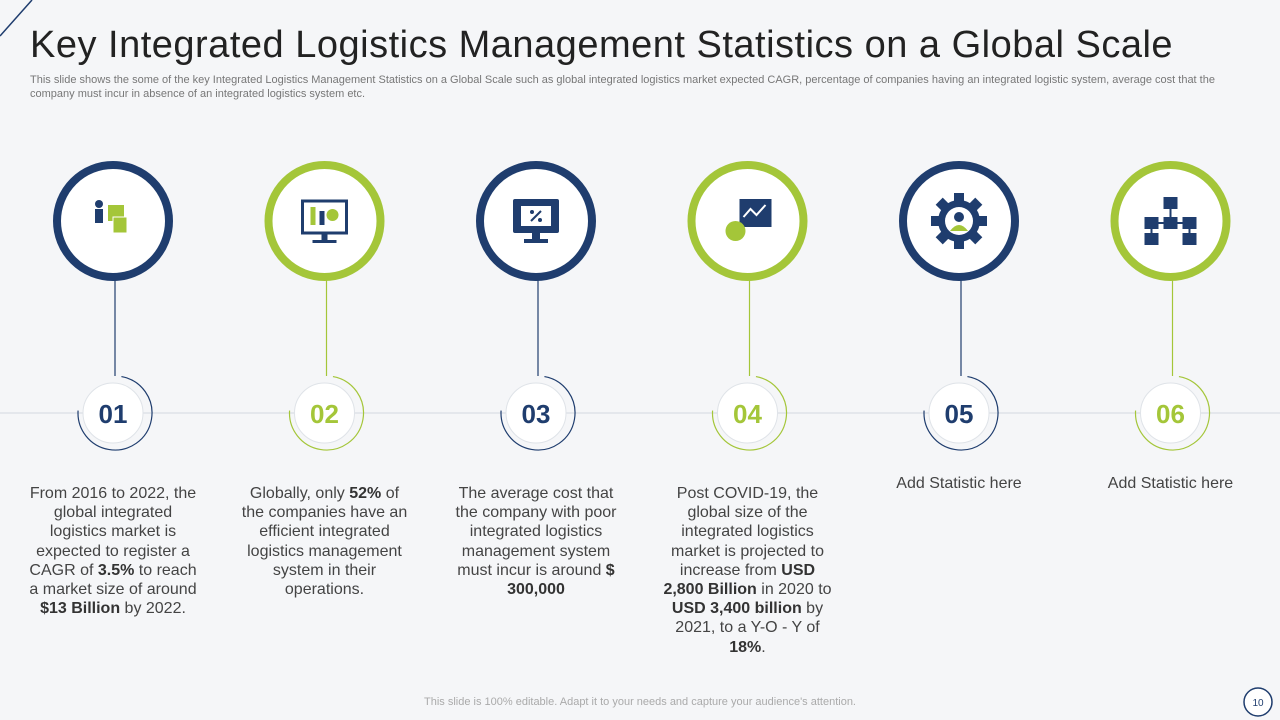 The image size is (1280, 720). I want to click on text-segment: Globally, only, so click(299, 493).